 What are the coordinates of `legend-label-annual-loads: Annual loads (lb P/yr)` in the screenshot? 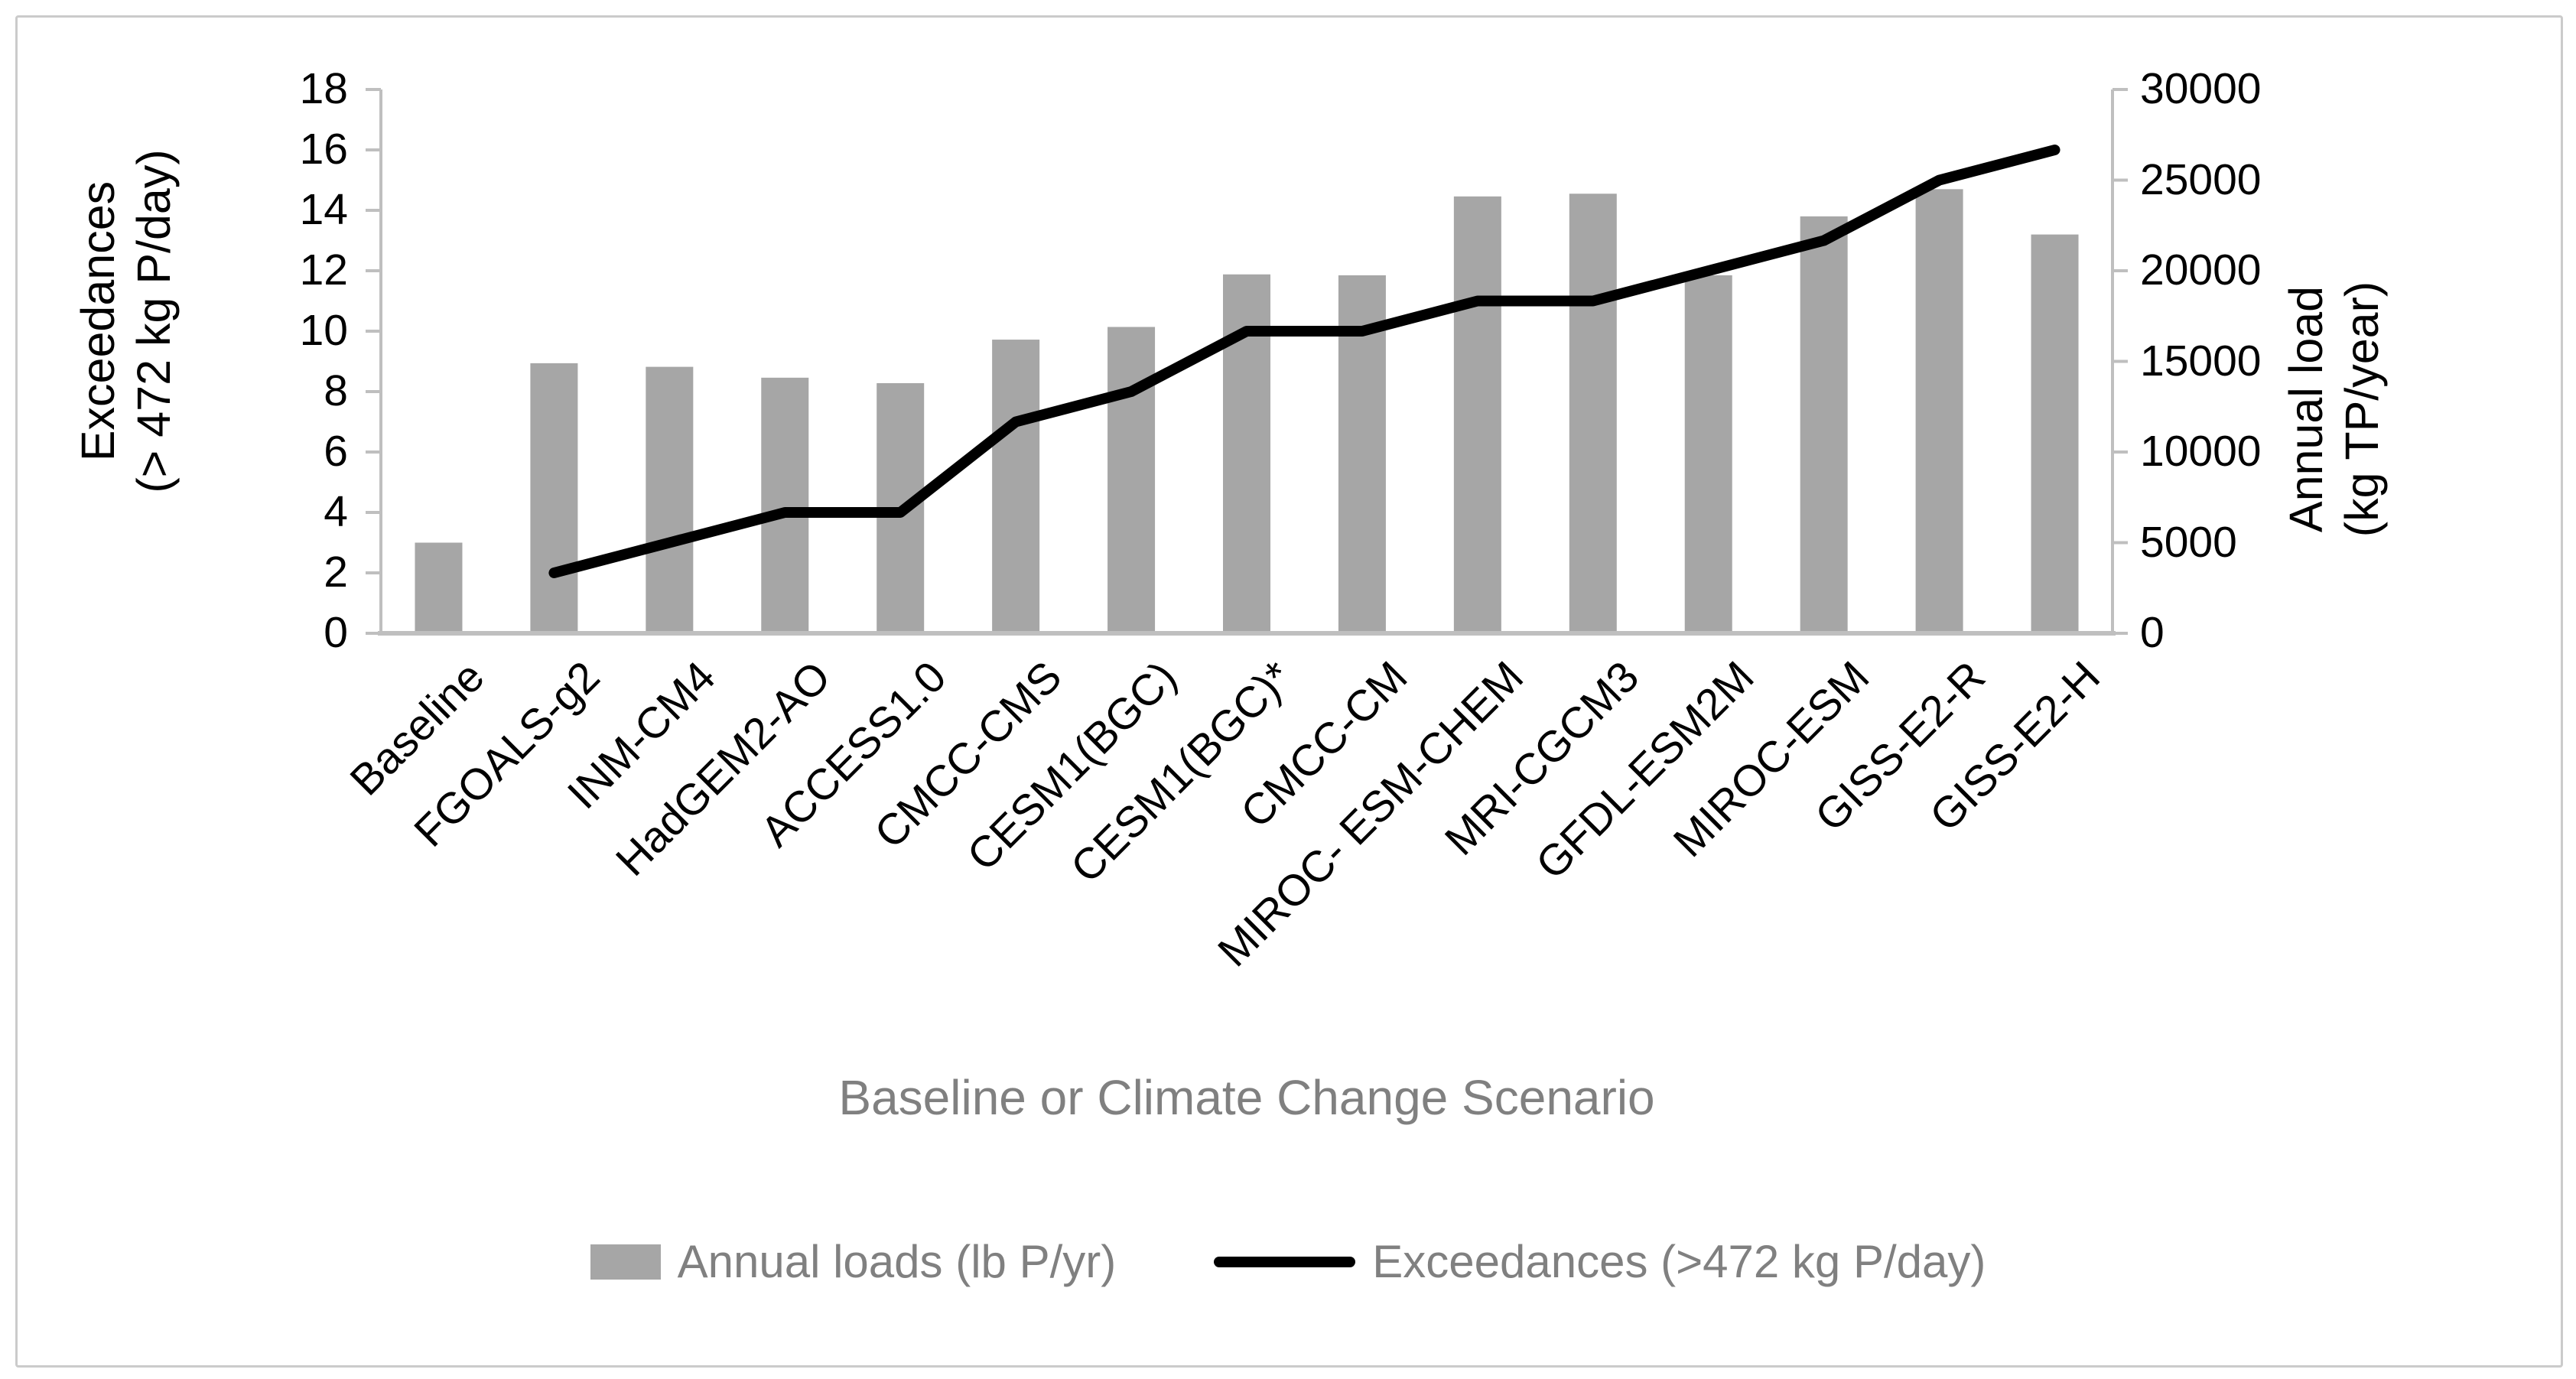 It's located at (897, 1261).